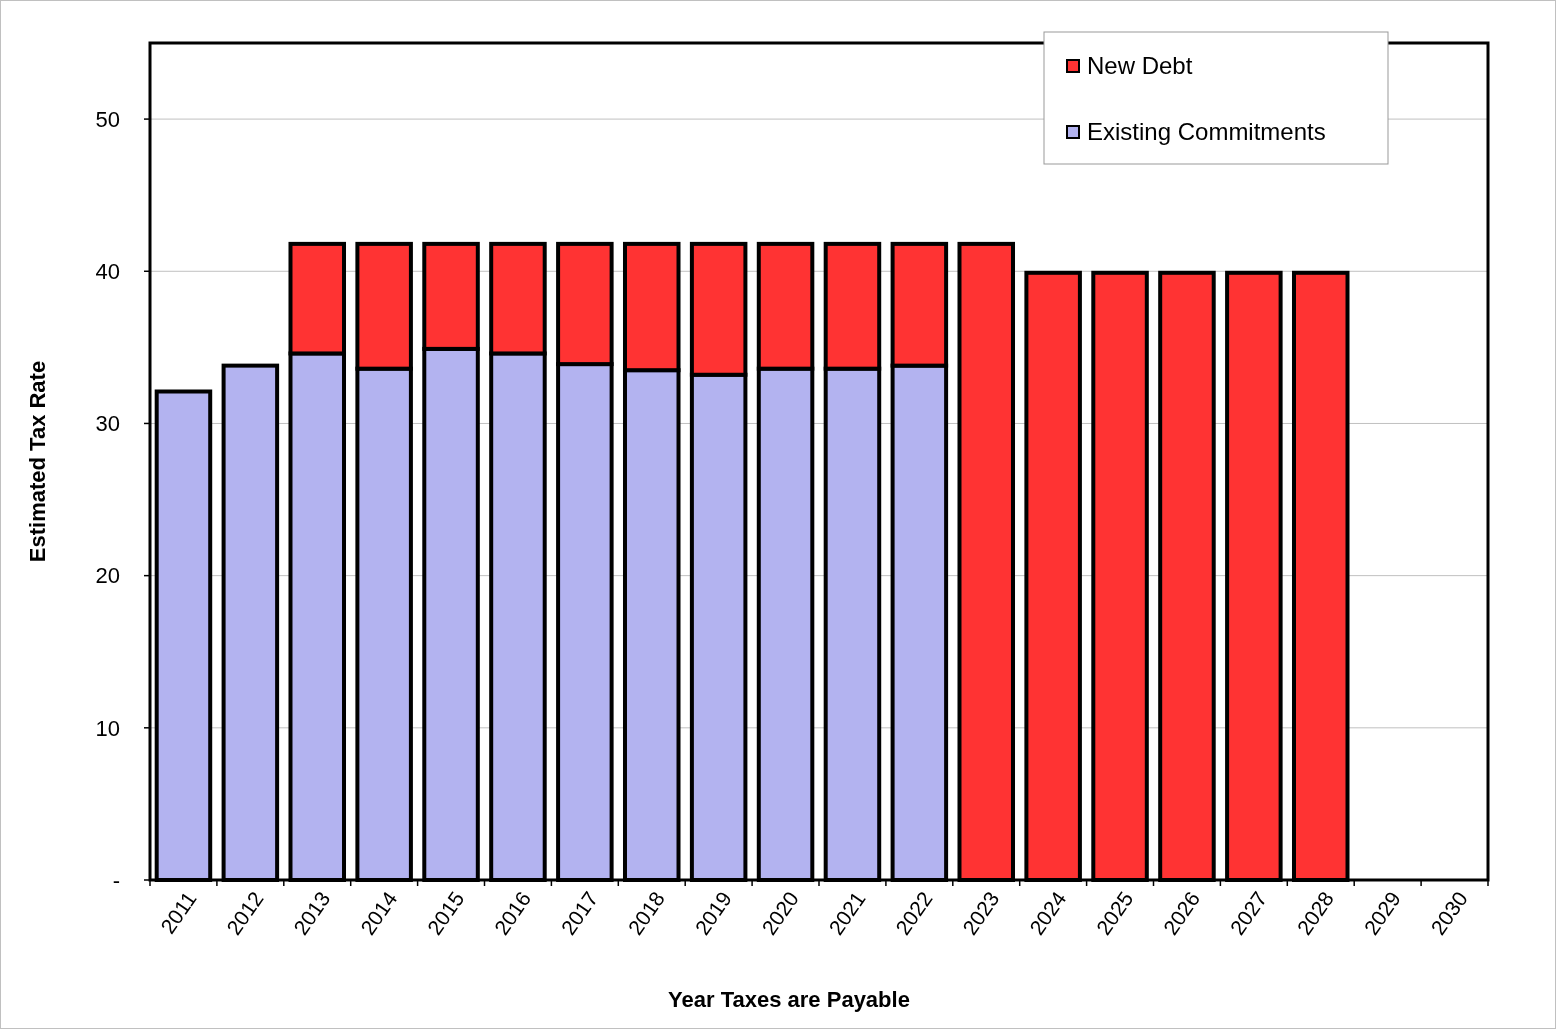 This screenshot has height=1029, width=1556. Describe the element at coordinates (107, 271) in the screenshot. I see `y-tick-label: 40` at that location.